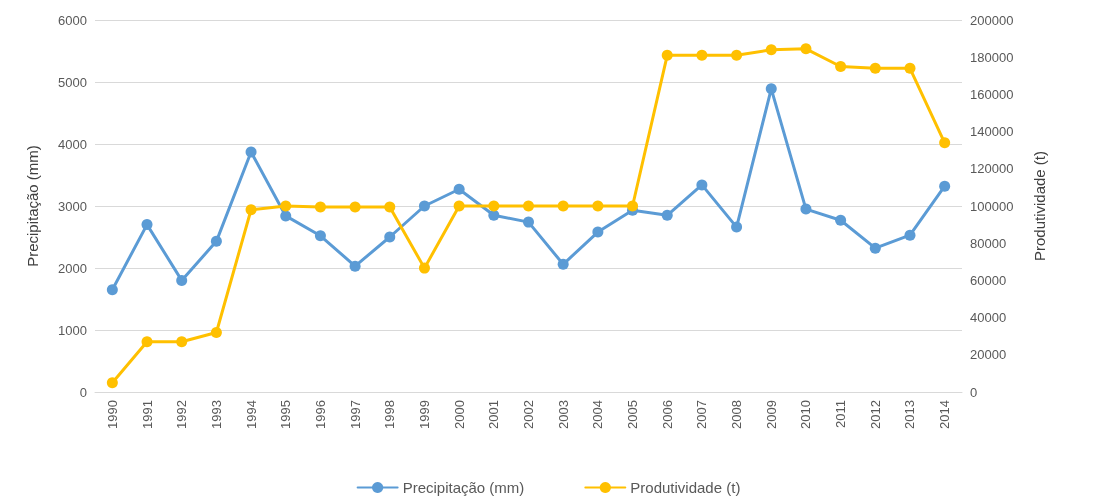 This screenshot has height=502, width=1097. I want to click on x-tick-label: 1995, so click(286, 414).